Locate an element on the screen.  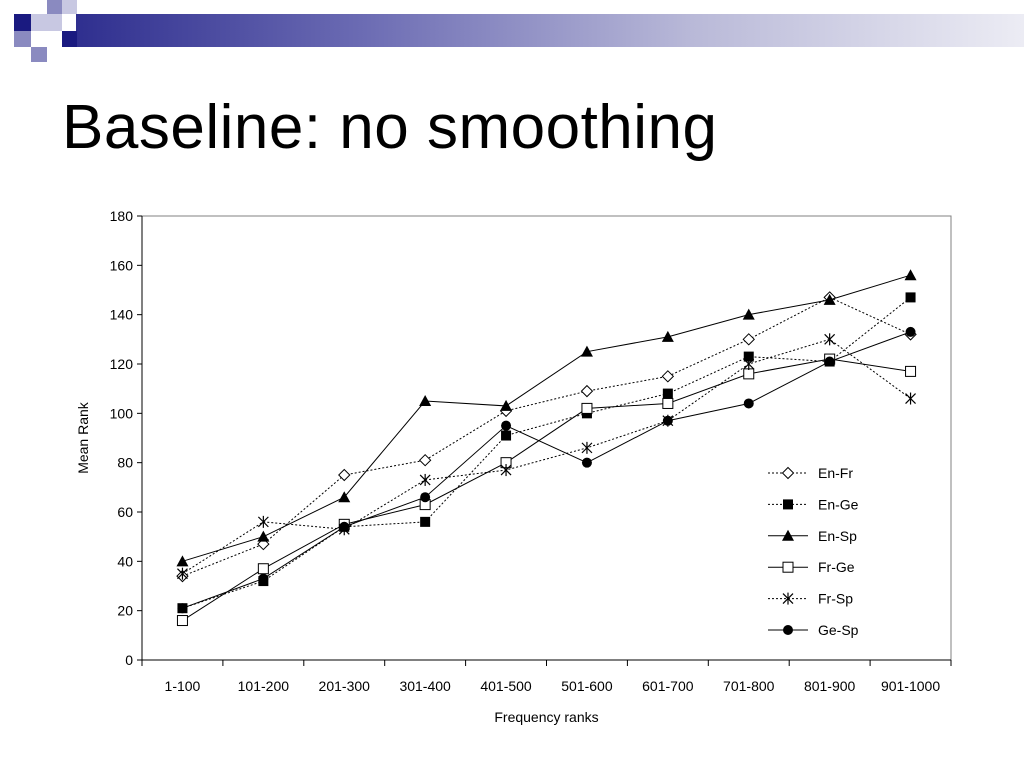
legend-label: En-Fr is located at coordinates (835, 473).